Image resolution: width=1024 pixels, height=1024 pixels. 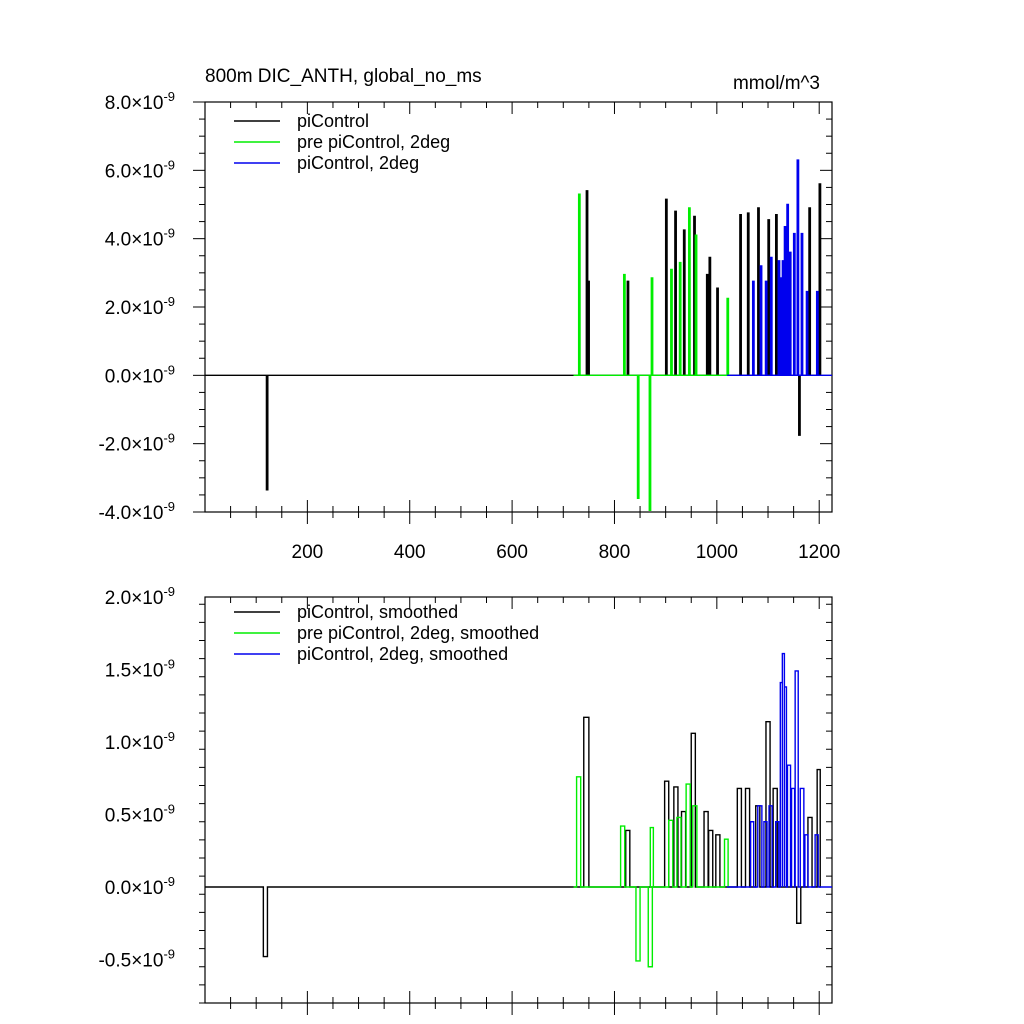 What do you see at coordinates (410, 552) in the screenshot?
I see `x-tick-label: 400` at bounding box center [410, 552].